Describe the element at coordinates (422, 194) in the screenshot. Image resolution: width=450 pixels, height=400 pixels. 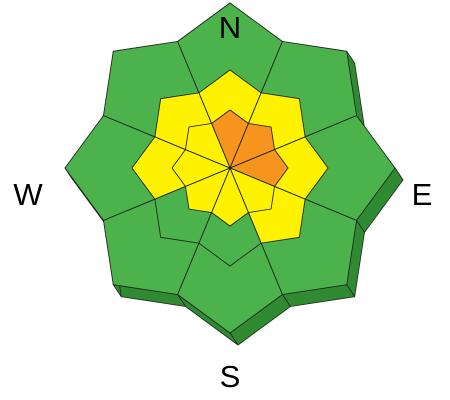
I see `east-label: E` at that location.